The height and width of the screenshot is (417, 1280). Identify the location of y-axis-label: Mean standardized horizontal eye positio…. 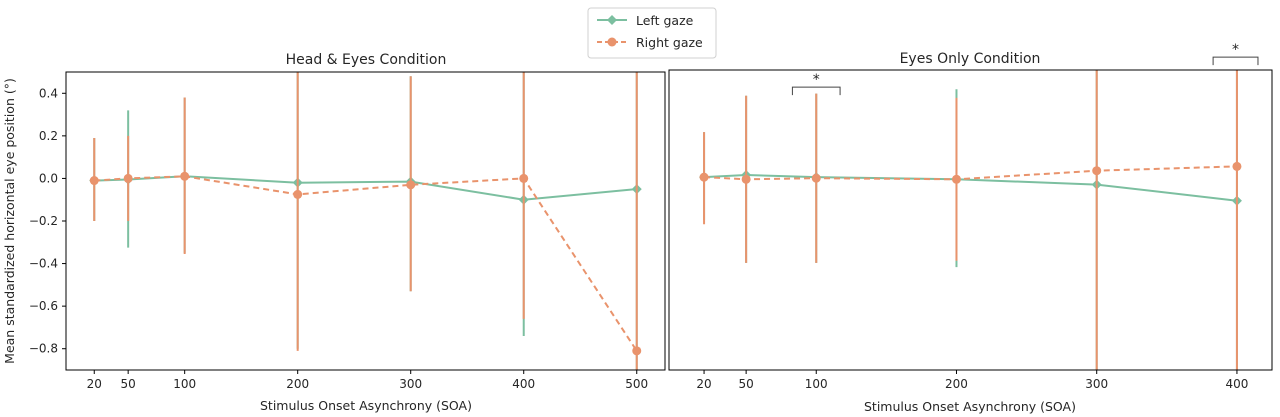
(9, 221).